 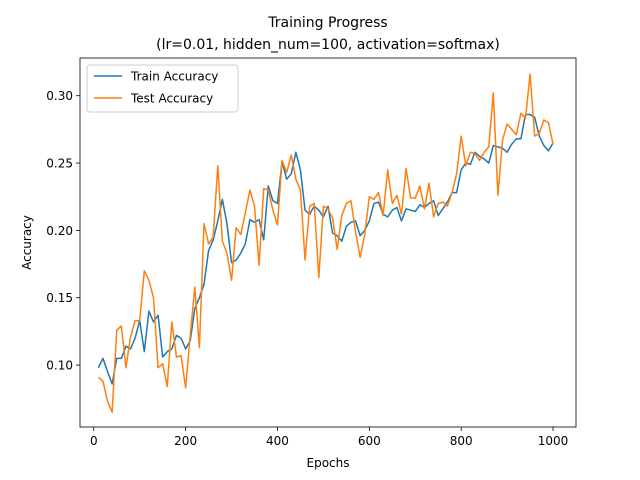 I want to click on x-tick-label: 800, so click(x=461, y=441).